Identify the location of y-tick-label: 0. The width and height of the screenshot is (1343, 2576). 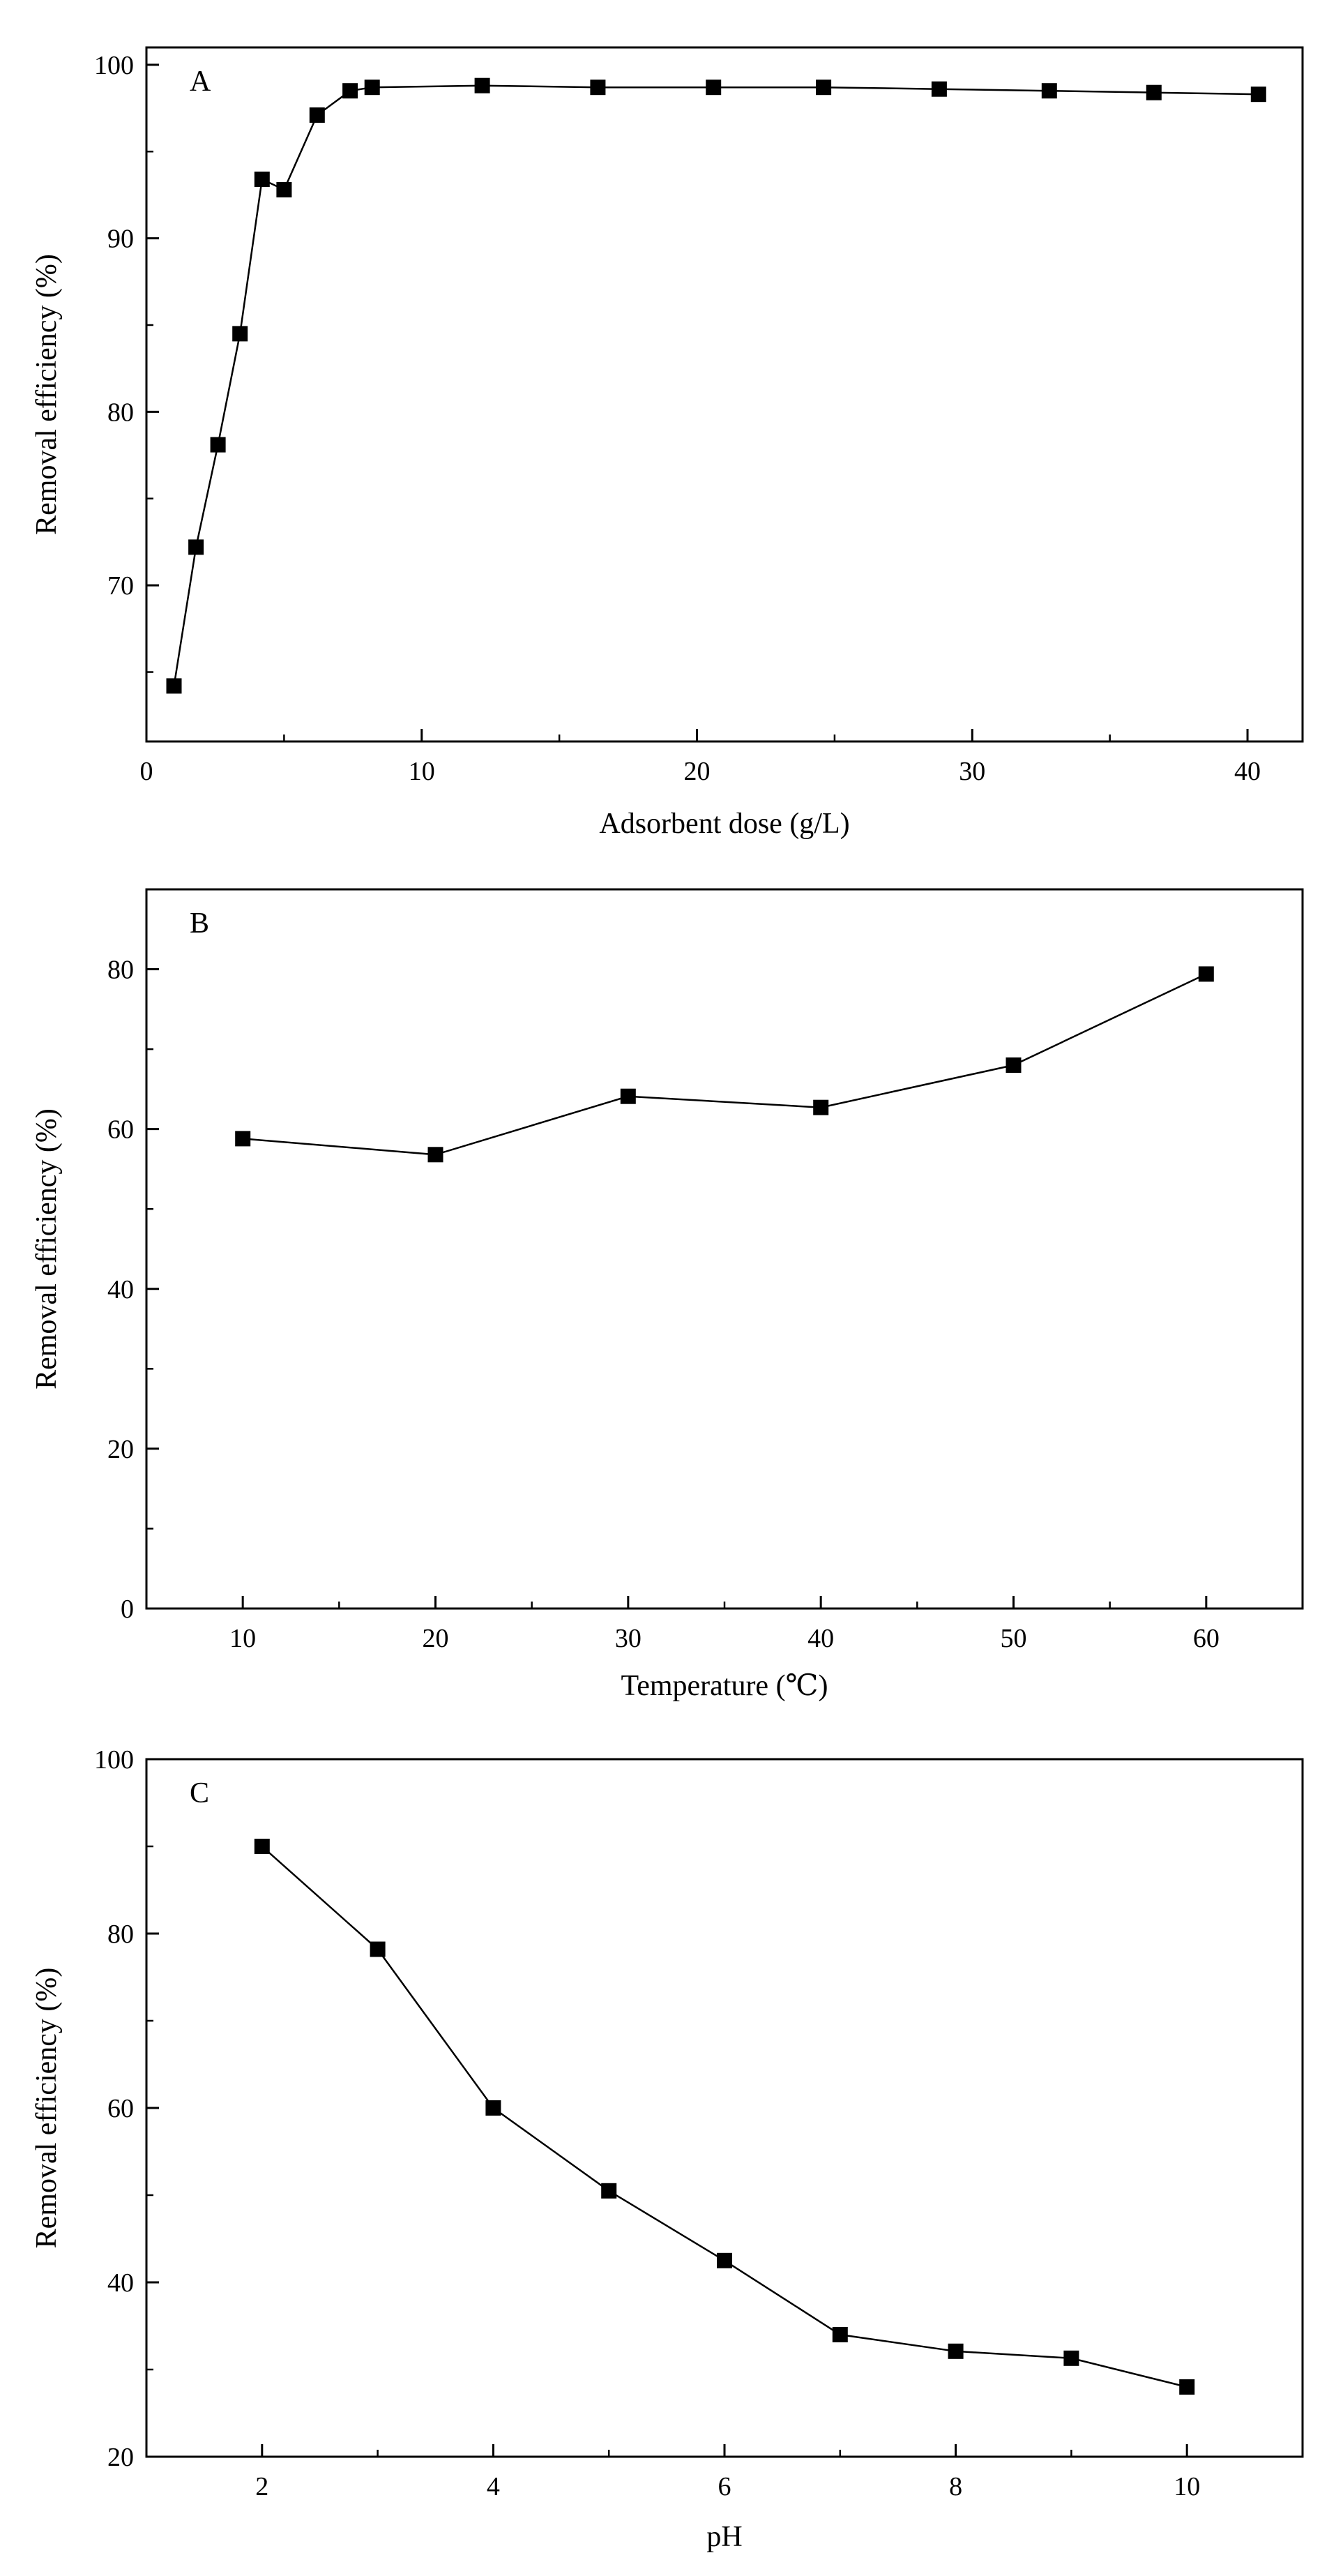
(127, 1609).